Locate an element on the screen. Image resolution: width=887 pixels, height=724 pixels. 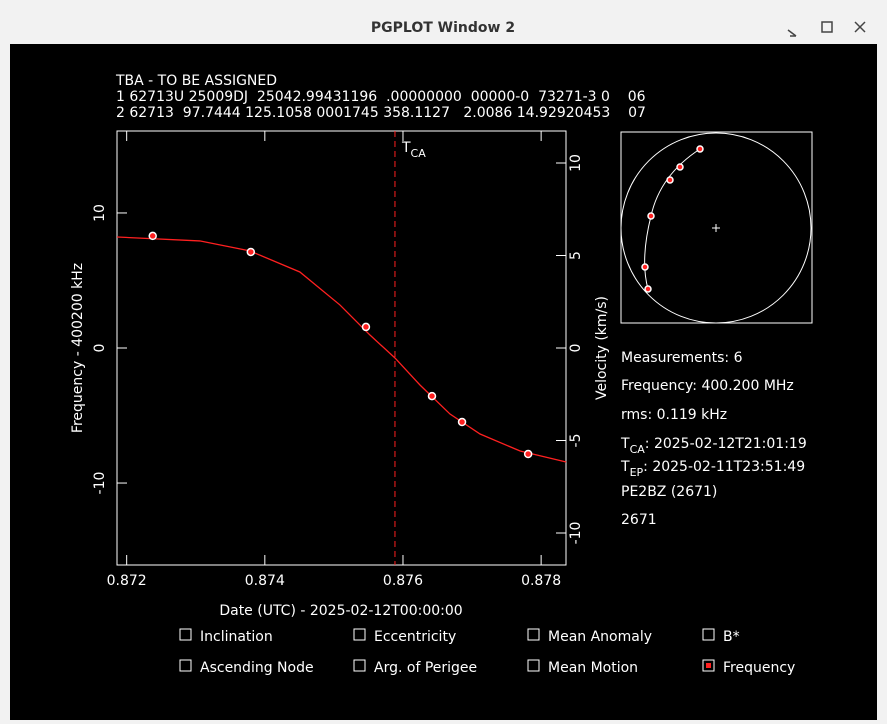
checkbox-check is located at coordinates (708, 665).